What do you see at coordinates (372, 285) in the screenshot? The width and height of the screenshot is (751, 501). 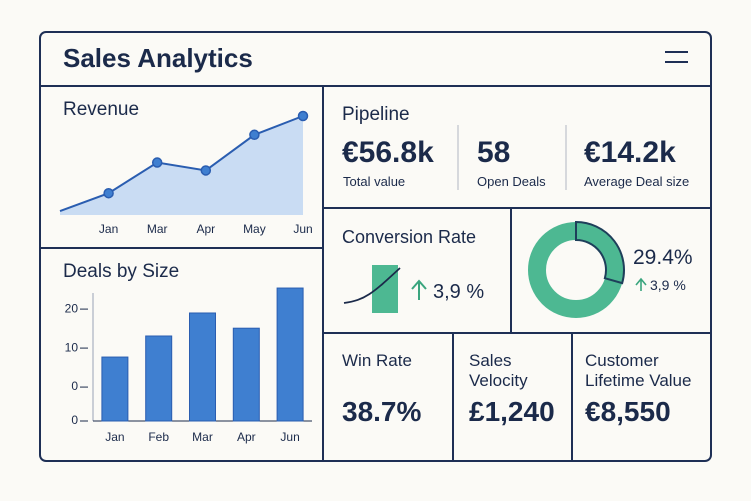 I see `sparkline` at bounding box center [372, 285].